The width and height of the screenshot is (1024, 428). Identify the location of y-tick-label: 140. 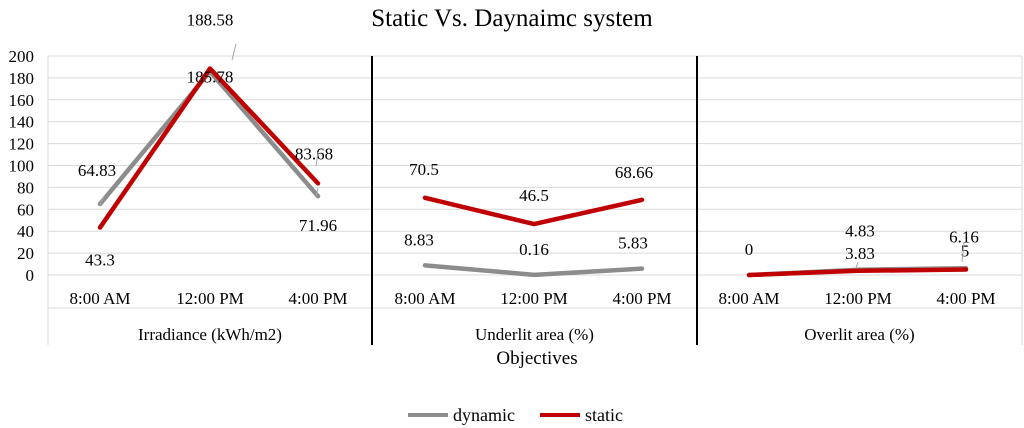
(22, 122).